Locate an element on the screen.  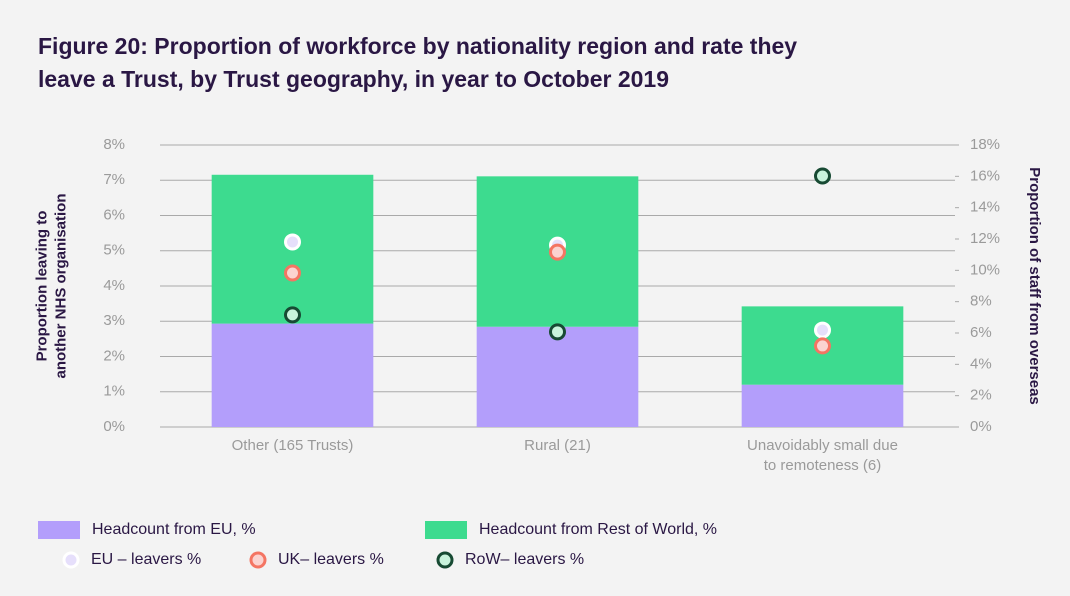
y-tick-label: 3% is located at coordinates (114, 320).